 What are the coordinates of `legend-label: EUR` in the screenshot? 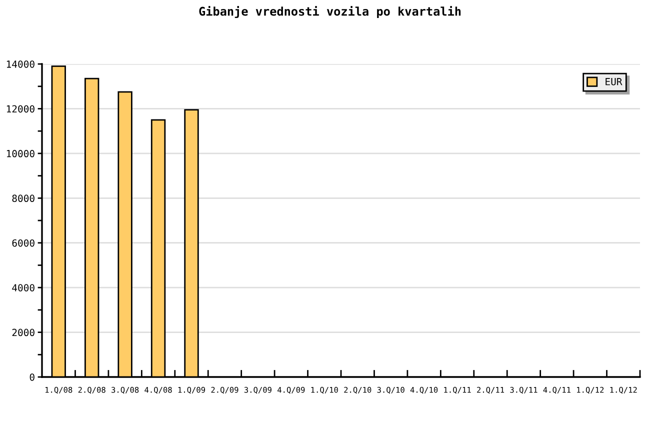 It's located at (614, 82).